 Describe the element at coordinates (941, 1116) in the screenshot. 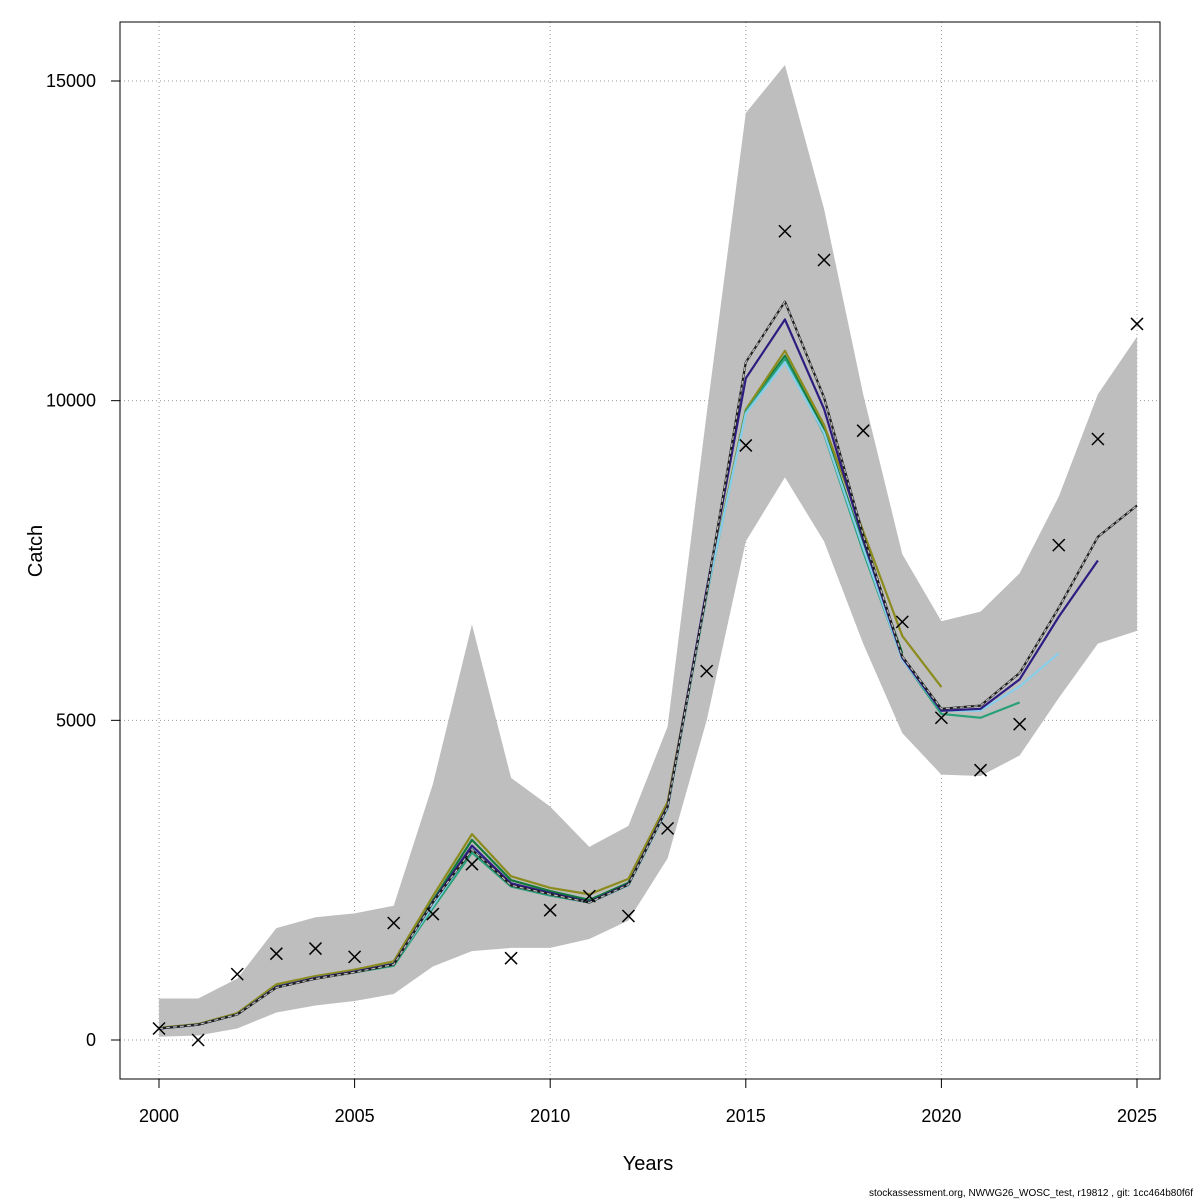

I see `x-tick-label: 2020` at that location.